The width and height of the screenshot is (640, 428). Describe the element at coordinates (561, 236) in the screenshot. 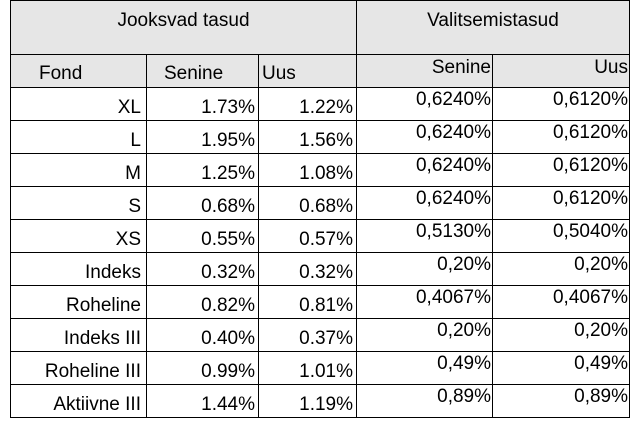

I see `management-new-cell: 0,5040%` at that location.